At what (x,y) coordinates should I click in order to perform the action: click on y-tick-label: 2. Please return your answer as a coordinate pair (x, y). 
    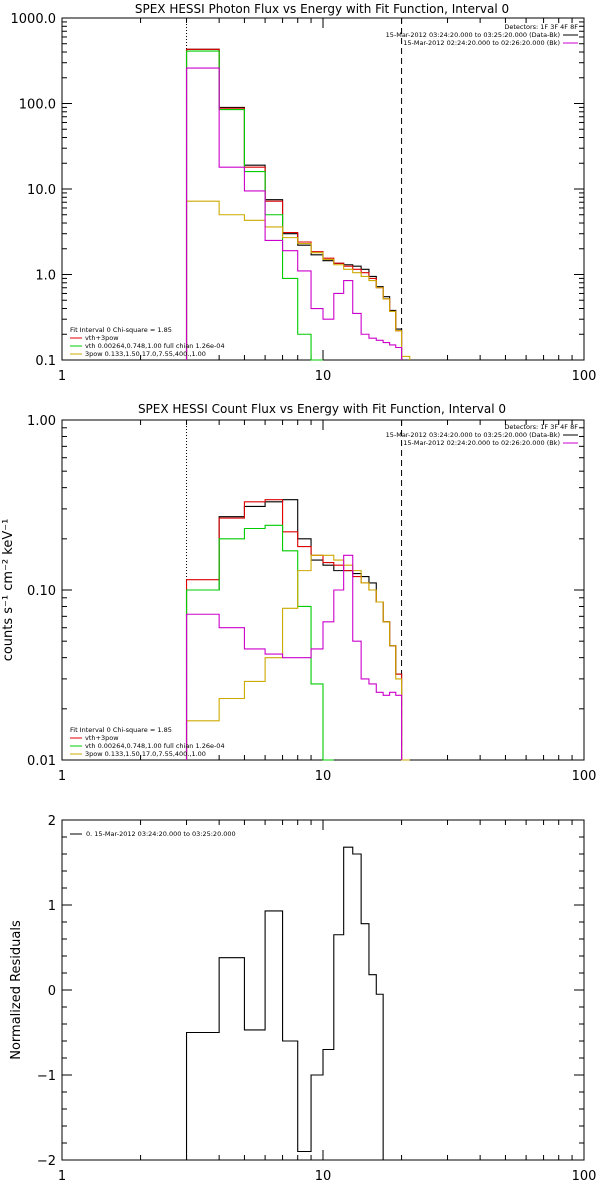
    Looking at the image, I should click on (52, 821).